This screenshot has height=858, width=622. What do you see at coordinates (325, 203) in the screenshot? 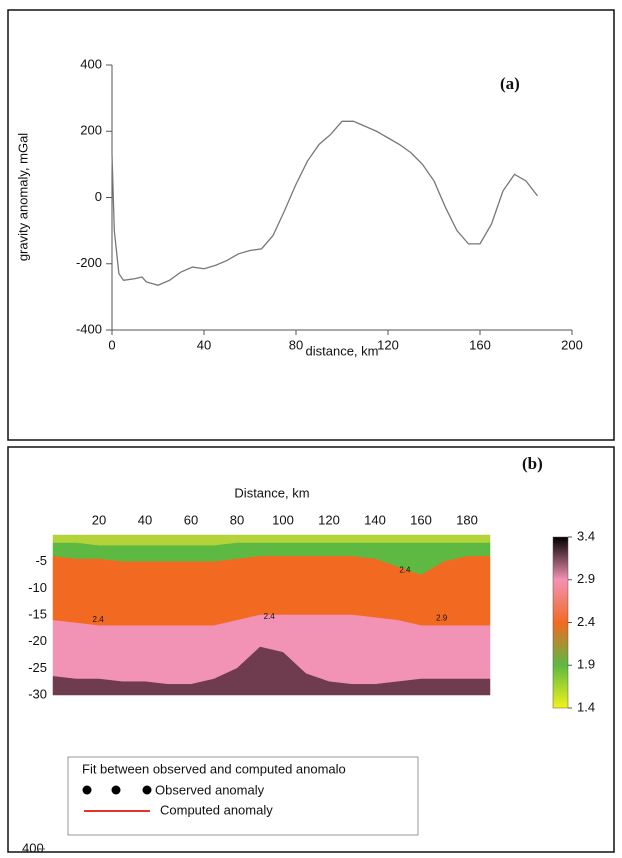
I see `data-line` at bounding box center [325, 203].